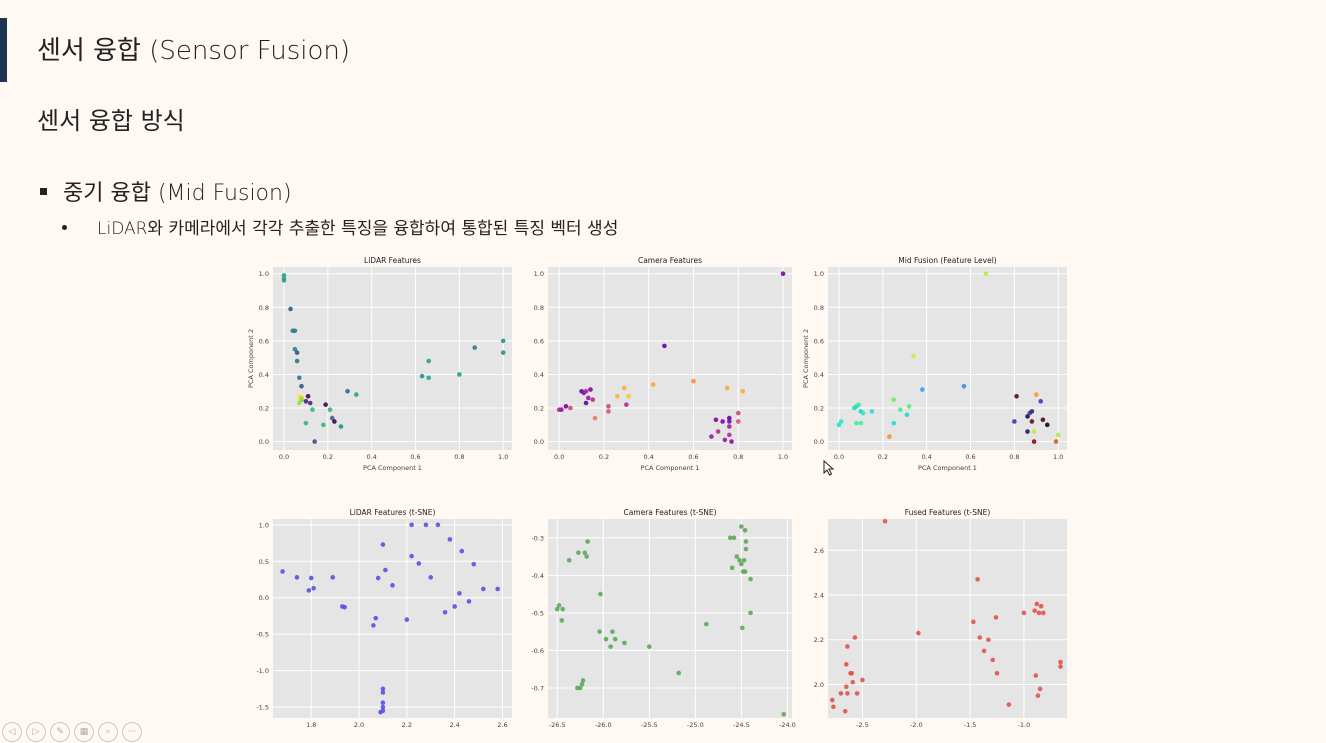 The width and height of the screenshot is (1326, 743). I want to click on x-tick-label: -25.5, so click(649, 725).